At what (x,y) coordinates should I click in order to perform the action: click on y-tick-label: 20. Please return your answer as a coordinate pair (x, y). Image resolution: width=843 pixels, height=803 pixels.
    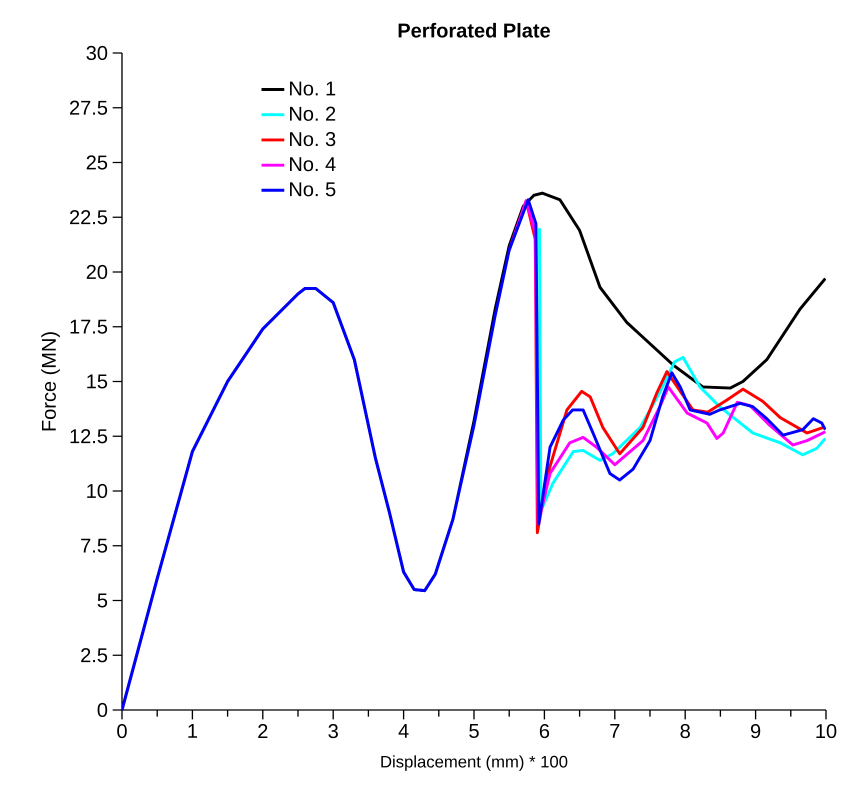
    Looking at the image, I should click on (97, 272).